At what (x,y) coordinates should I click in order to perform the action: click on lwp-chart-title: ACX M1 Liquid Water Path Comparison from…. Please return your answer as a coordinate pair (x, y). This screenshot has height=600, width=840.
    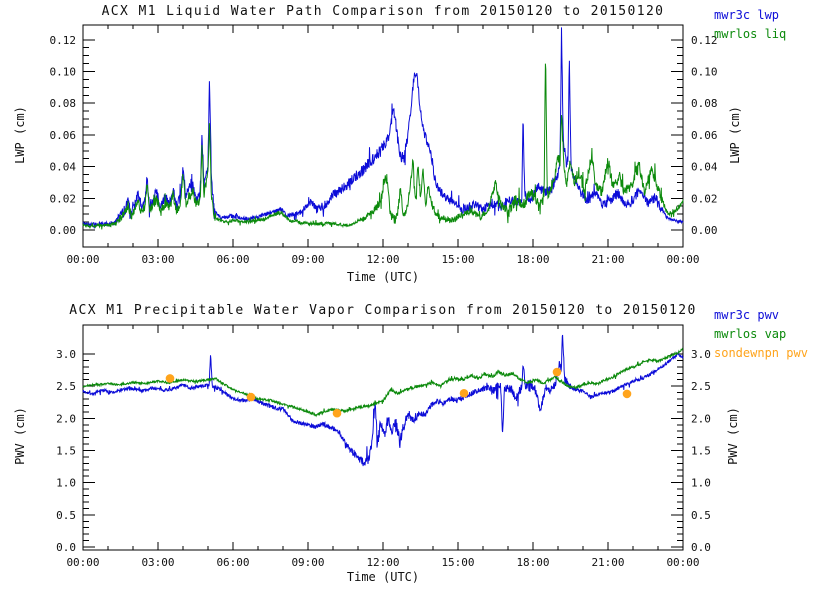
    Looking at the image, I should click on (383, 11).